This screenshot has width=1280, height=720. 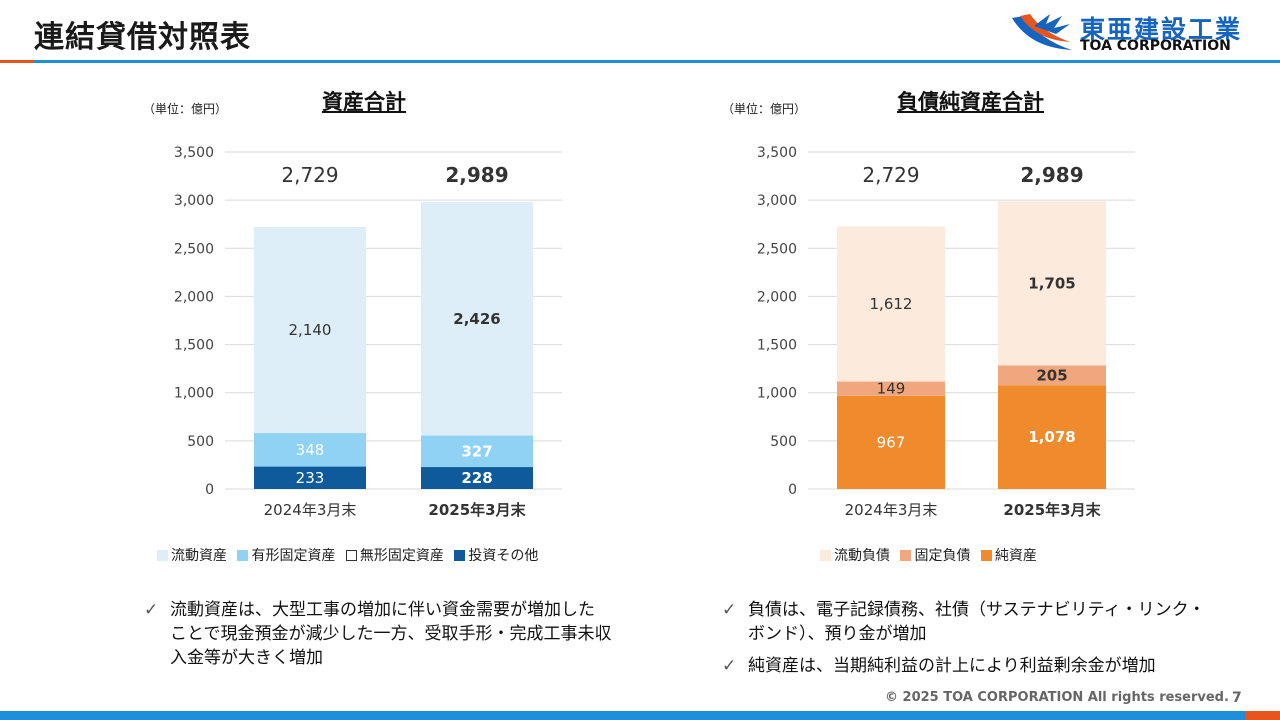 I want to click on data-label: 1,705, so click(x=1051, y=283).